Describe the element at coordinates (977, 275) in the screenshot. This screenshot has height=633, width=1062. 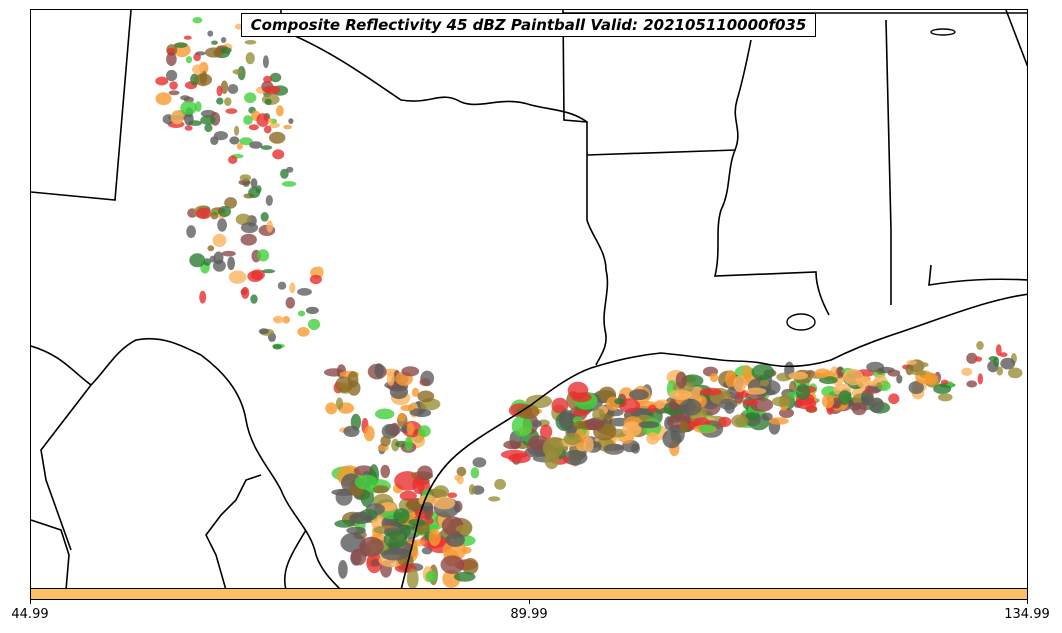
I see `al-ga-border` at that location.